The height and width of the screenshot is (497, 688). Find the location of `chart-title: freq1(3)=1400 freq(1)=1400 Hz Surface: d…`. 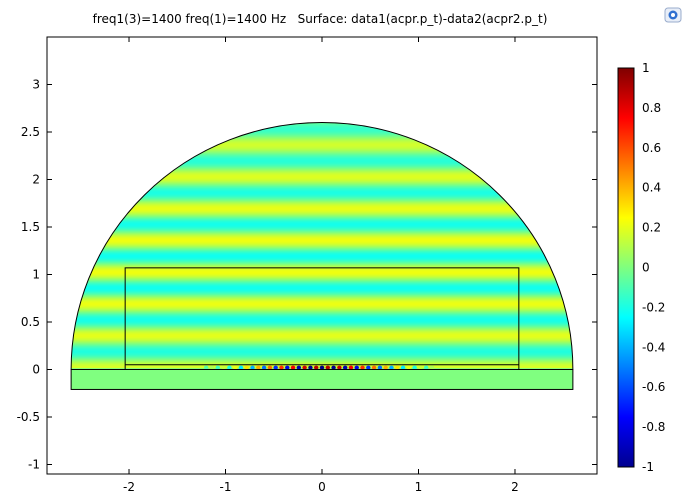

chart-title: freq1(3)=1400 freq(1)=1400 Hz Surface: d… is located at coordinates (320, 19).